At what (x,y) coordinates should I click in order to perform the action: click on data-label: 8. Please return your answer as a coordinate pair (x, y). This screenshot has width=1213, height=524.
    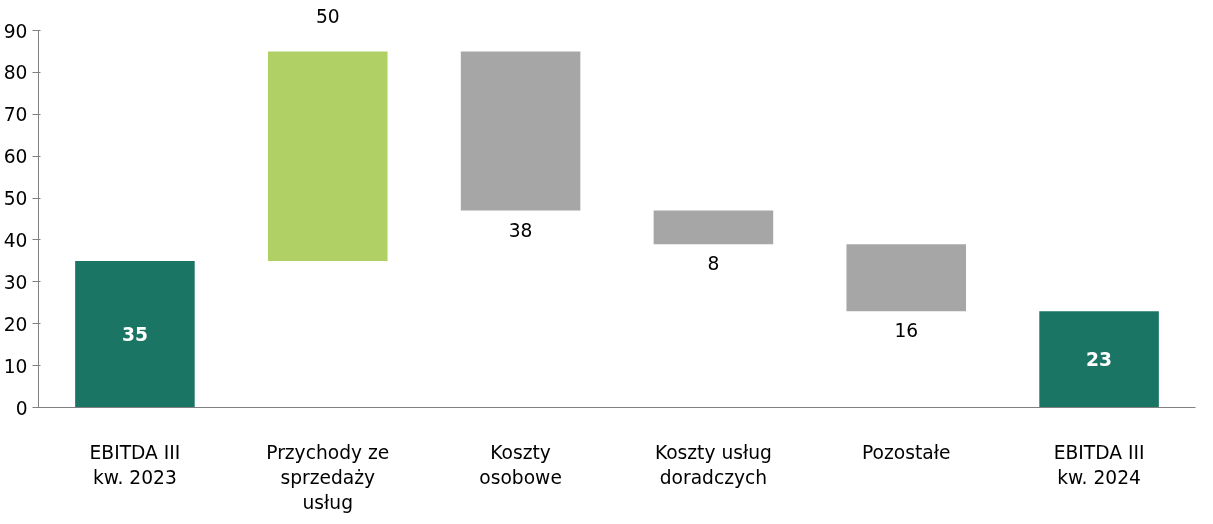
    Looking at the image, I should click on (713, 264).